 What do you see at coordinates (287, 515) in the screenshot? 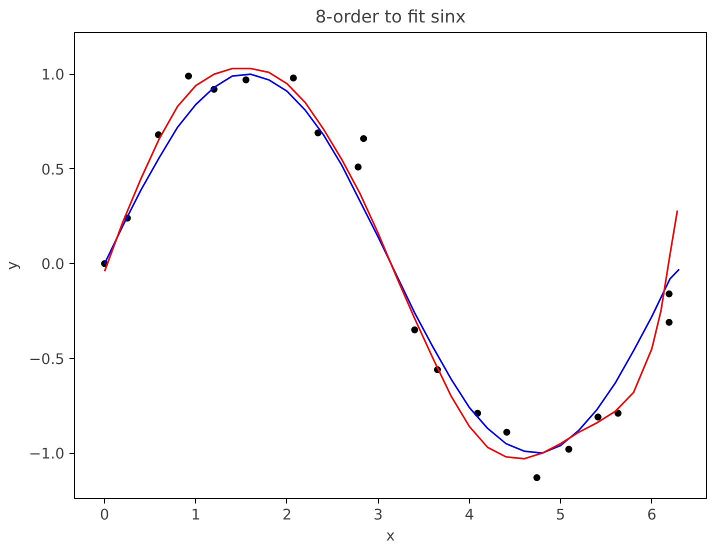
I see `x-tick-label: 2` at bounding box center [287, 515].